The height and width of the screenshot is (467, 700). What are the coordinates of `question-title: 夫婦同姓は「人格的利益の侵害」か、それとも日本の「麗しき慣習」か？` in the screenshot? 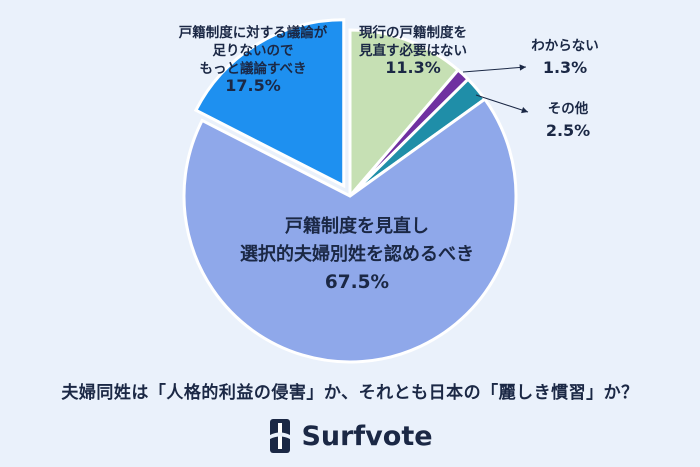 It's located at (350, 393).